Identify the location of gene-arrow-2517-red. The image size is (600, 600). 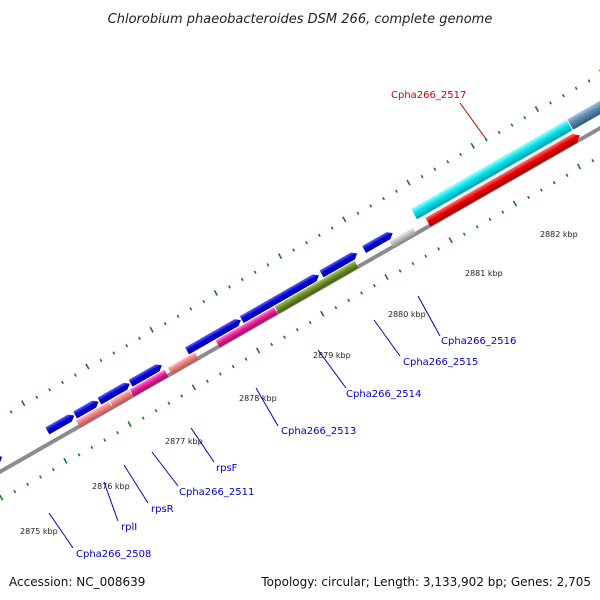
(503, 179).